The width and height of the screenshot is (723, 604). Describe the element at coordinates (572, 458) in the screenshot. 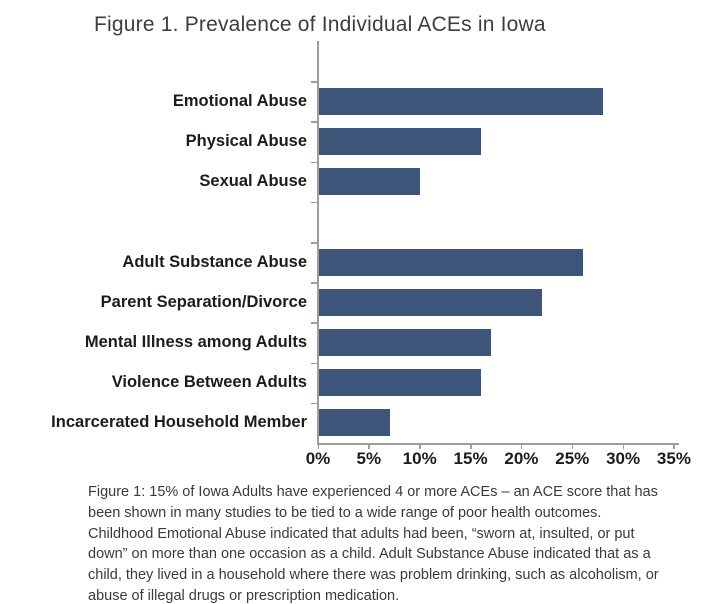

I see `x-axis-tick-label: 25%` at that location.